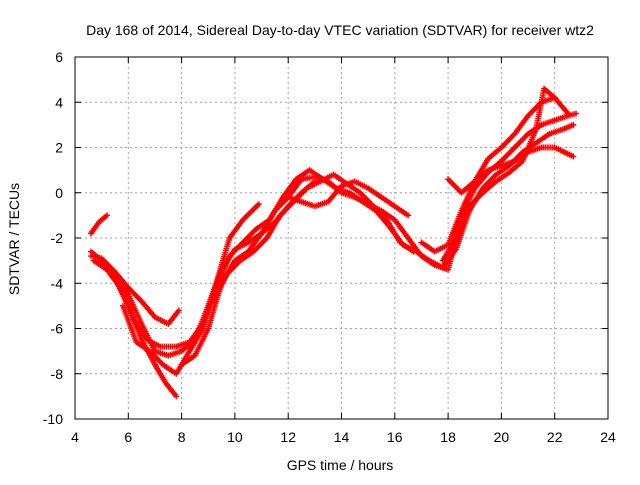 The width and height of the screenshot is (640, 485). What do you see at coordinates (235, 437) in the screenshot?
I see `x-tick-label: 10` at bounding box center [235, 437].